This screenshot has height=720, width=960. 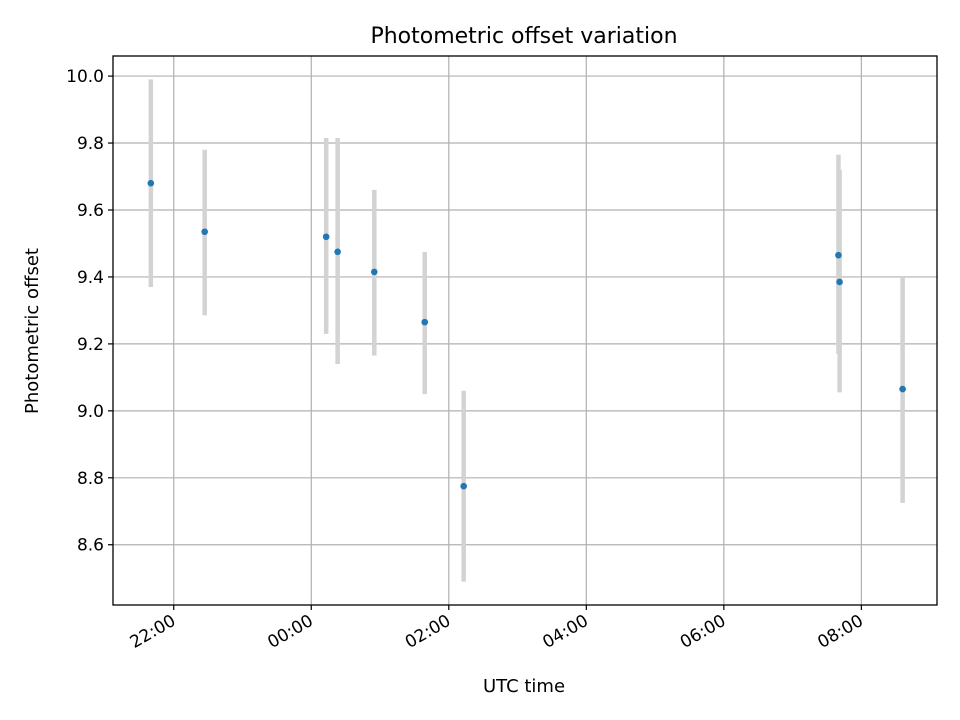 What do you see at coordinates (565, 632) in the screenshot?
I see `x-tick-label: 04:00` at bounding box center [565, 632].